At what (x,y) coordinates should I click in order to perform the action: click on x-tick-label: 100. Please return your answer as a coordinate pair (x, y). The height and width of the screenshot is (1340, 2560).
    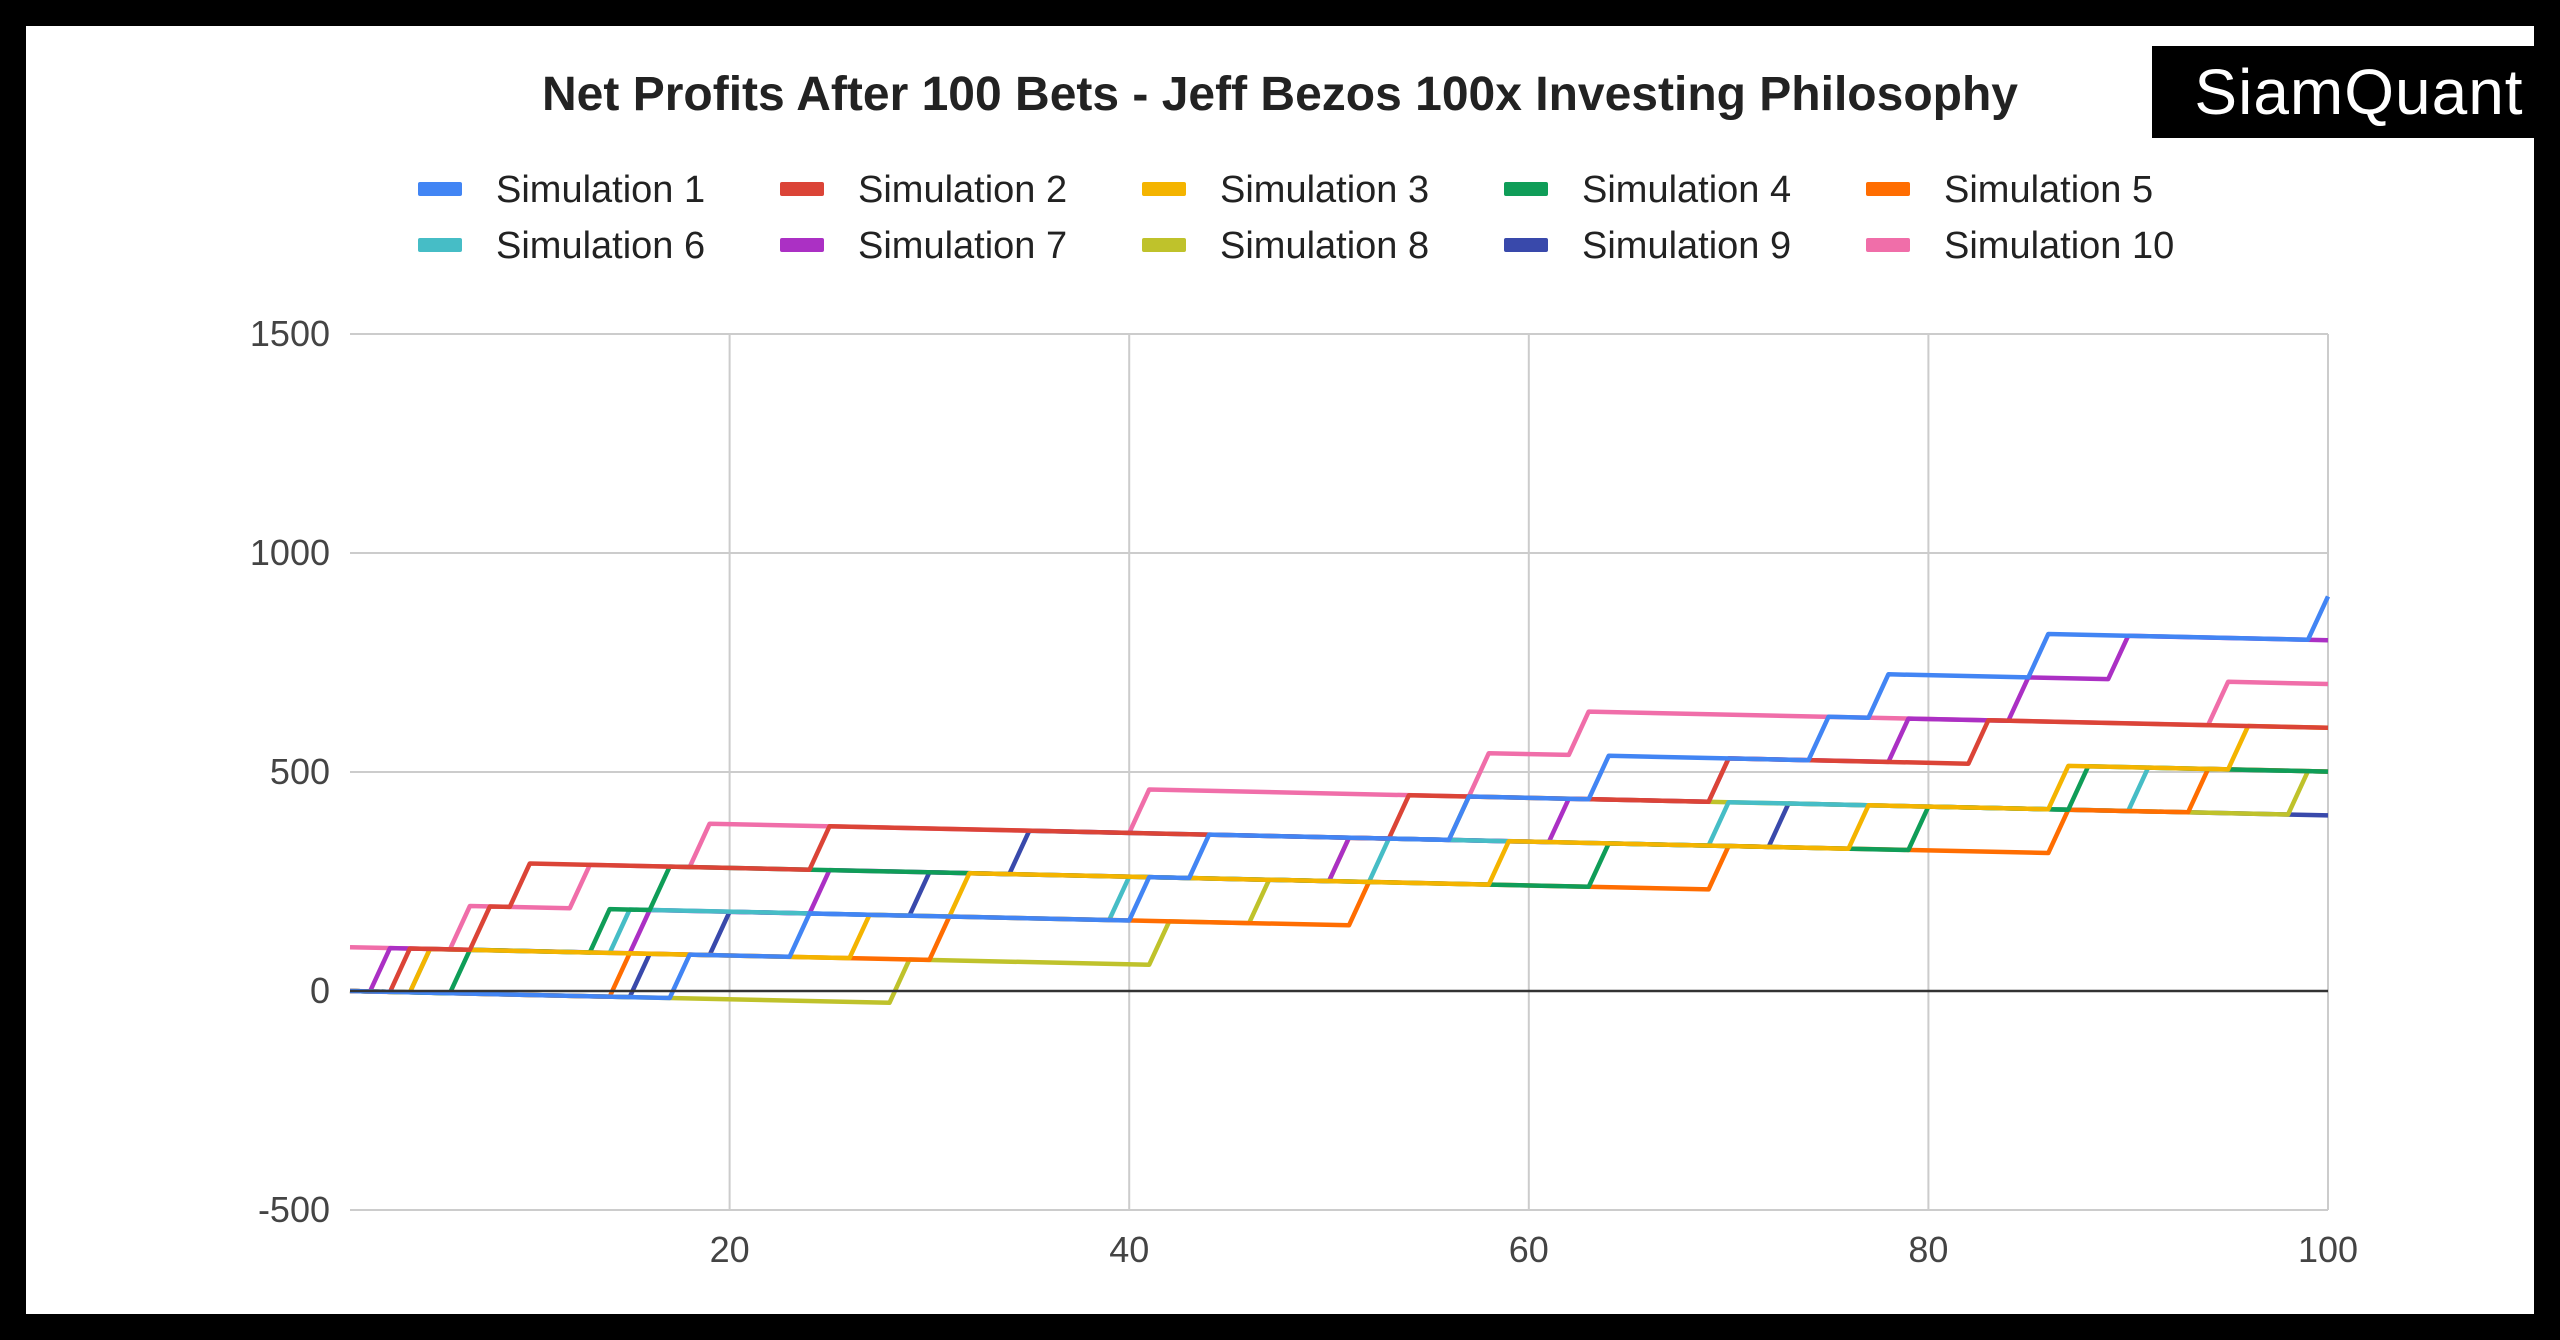
    Looking at the image, I should click on (2328, 1249).